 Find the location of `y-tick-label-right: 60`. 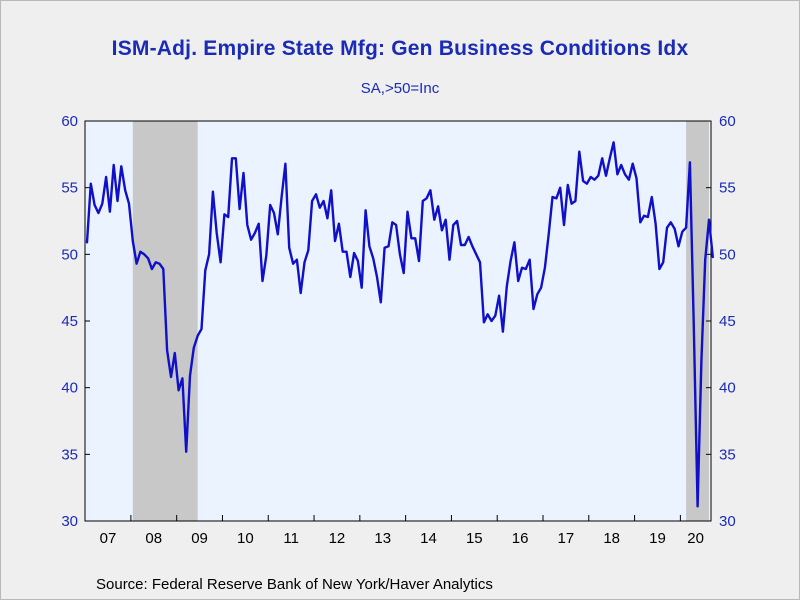

y-tick-label-right: 60 is located at coordinates (727, 121).